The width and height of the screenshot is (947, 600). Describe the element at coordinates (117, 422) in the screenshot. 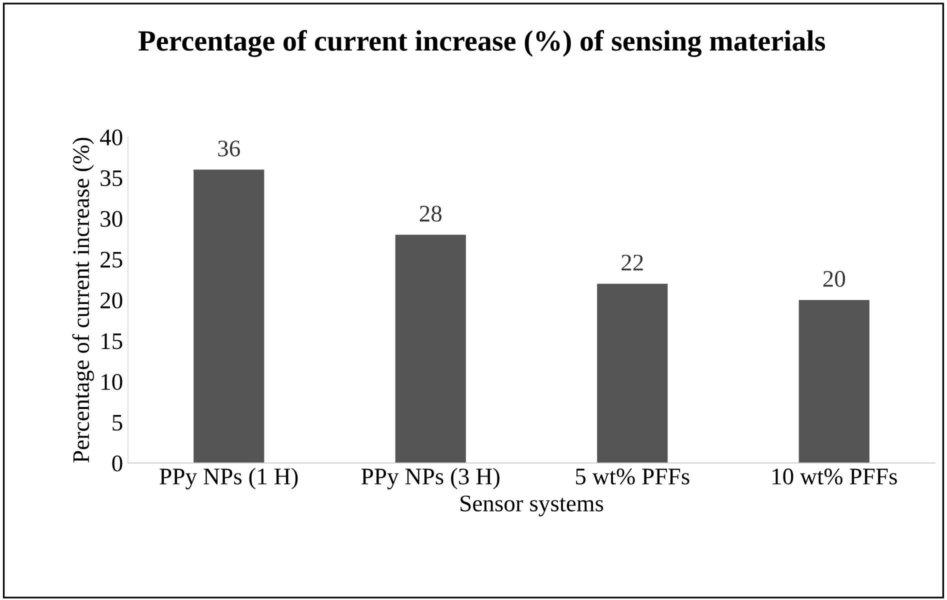

I see `y-tick-label: 5` at that location.